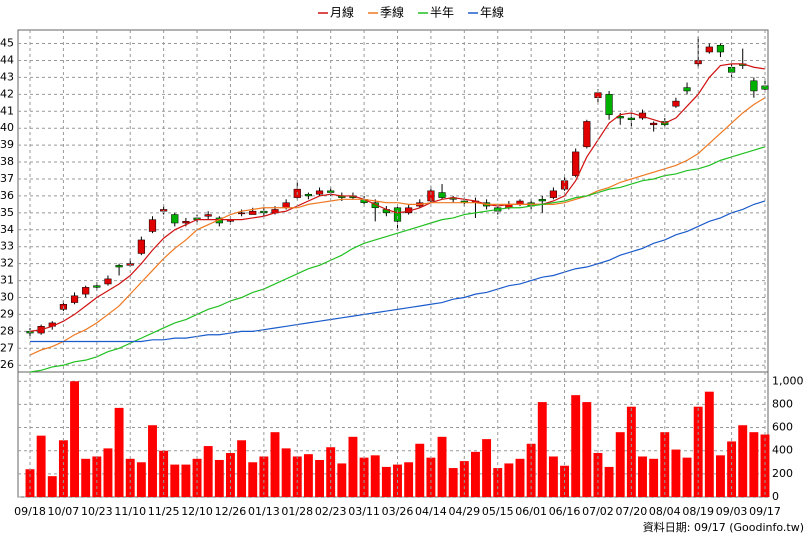 This screenshot has width=808, height=540. What do you see at coordinates (782, 427) in the screenshot?
I see `y-tick-label: 600` at bounding box center [782, 427].